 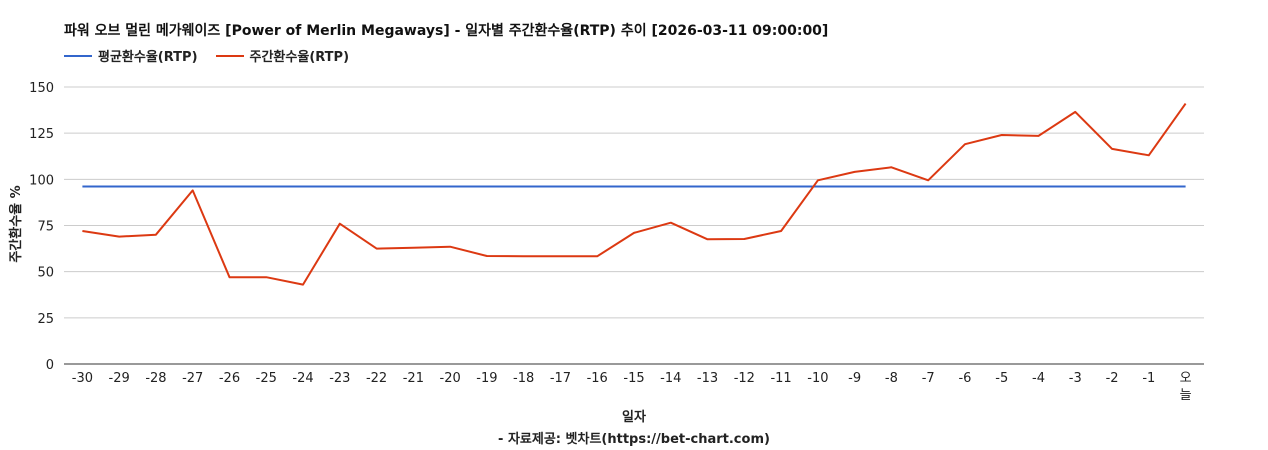 What do you see at coordinates (339, 378) in the screenshot?
I see `x-tick-label: -23` at bounding box center [339, 378].